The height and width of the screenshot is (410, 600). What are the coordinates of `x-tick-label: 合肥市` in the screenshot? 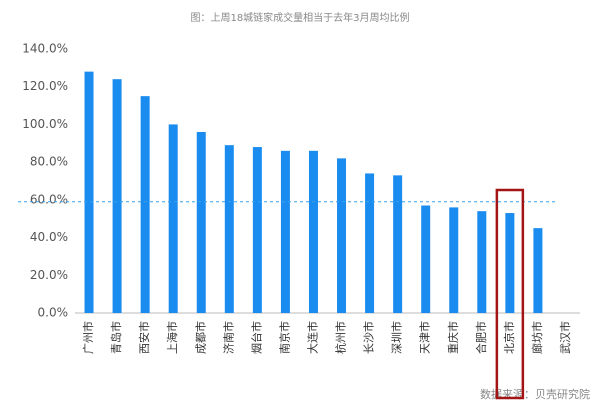 It's located at (481, 337).